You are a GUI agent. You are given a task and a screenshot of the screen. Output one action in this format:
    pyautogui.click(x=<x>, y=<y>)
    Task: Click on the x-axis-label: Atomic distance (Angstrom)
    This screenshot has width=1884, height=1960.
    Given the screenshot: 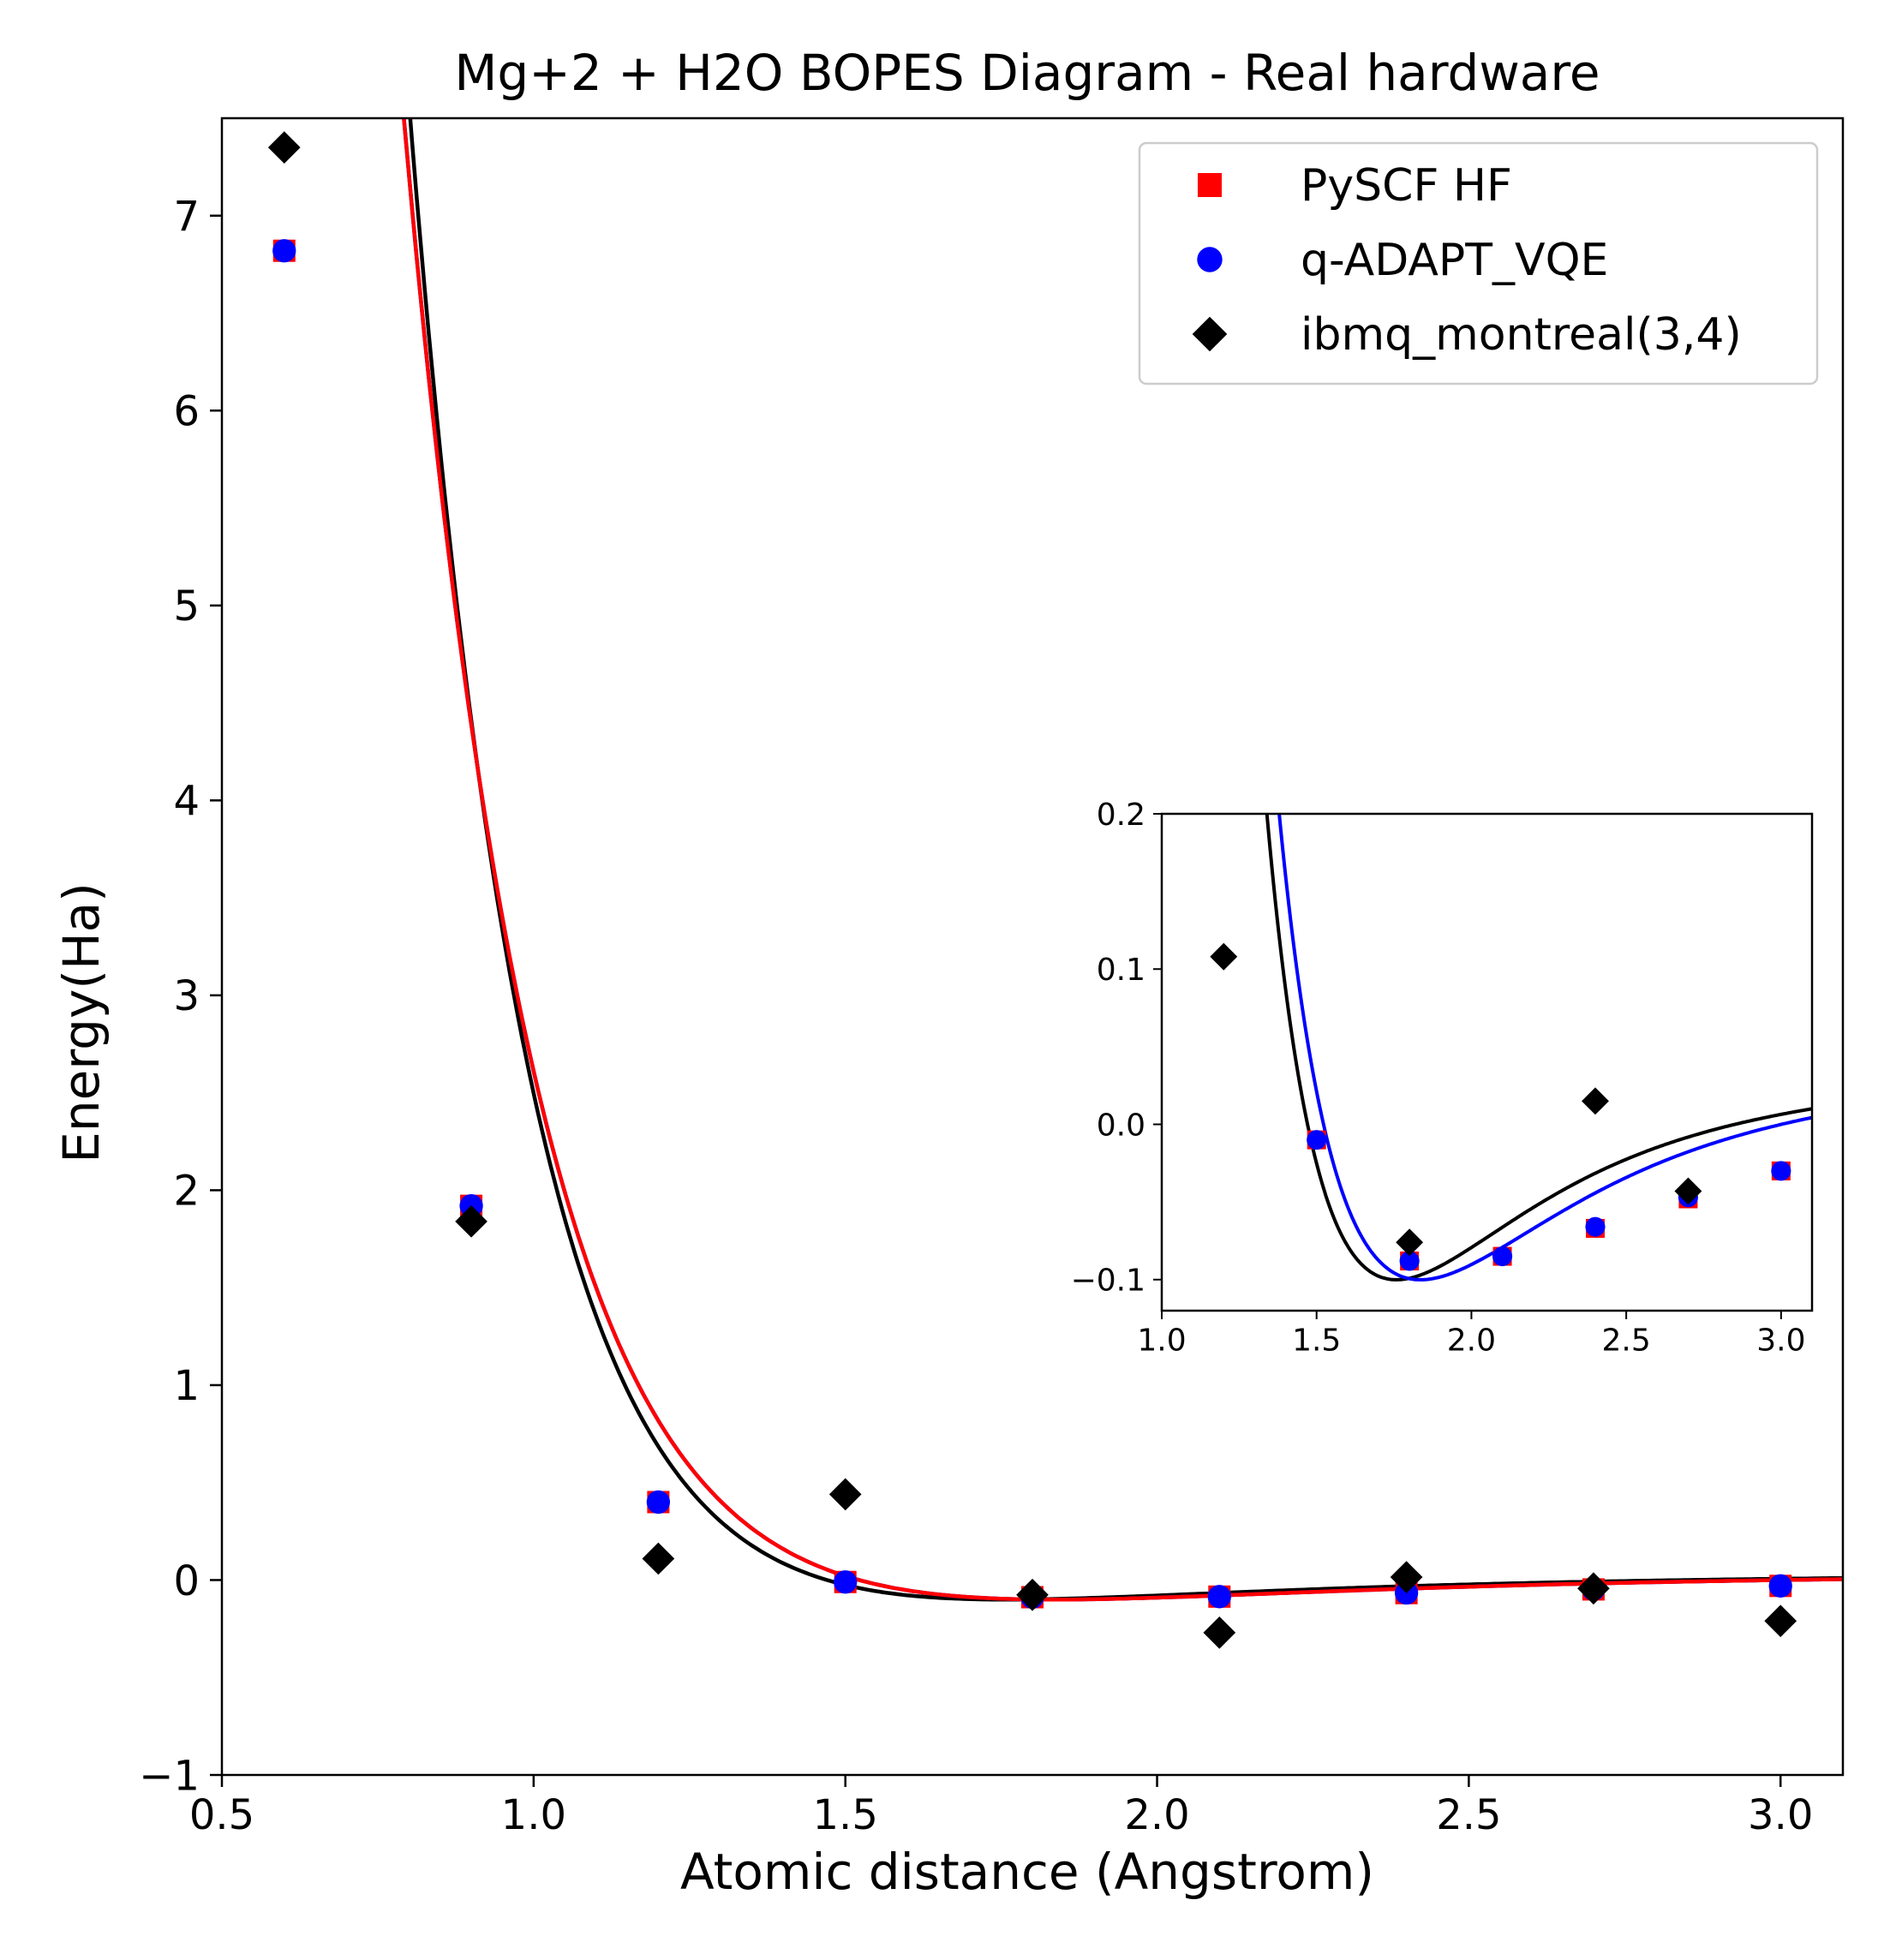 What is the action you would take?
    pyautogui.click(x=1027, y=1872)
    